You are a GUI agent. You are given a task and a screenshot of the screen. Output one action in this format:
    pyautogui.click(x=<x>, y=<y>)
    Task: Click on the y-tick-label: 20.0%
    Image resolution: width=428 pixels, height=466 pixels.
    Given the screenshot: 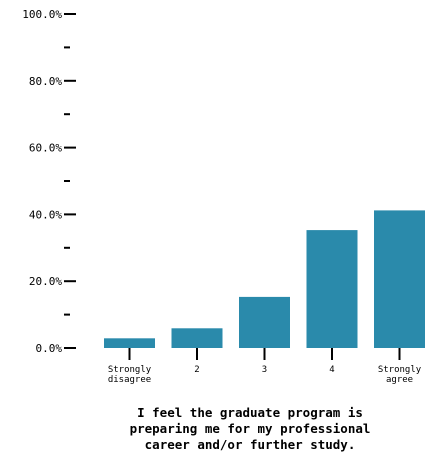 What is the action you would take?
    pyautogui.click(x=45, y=281)
    